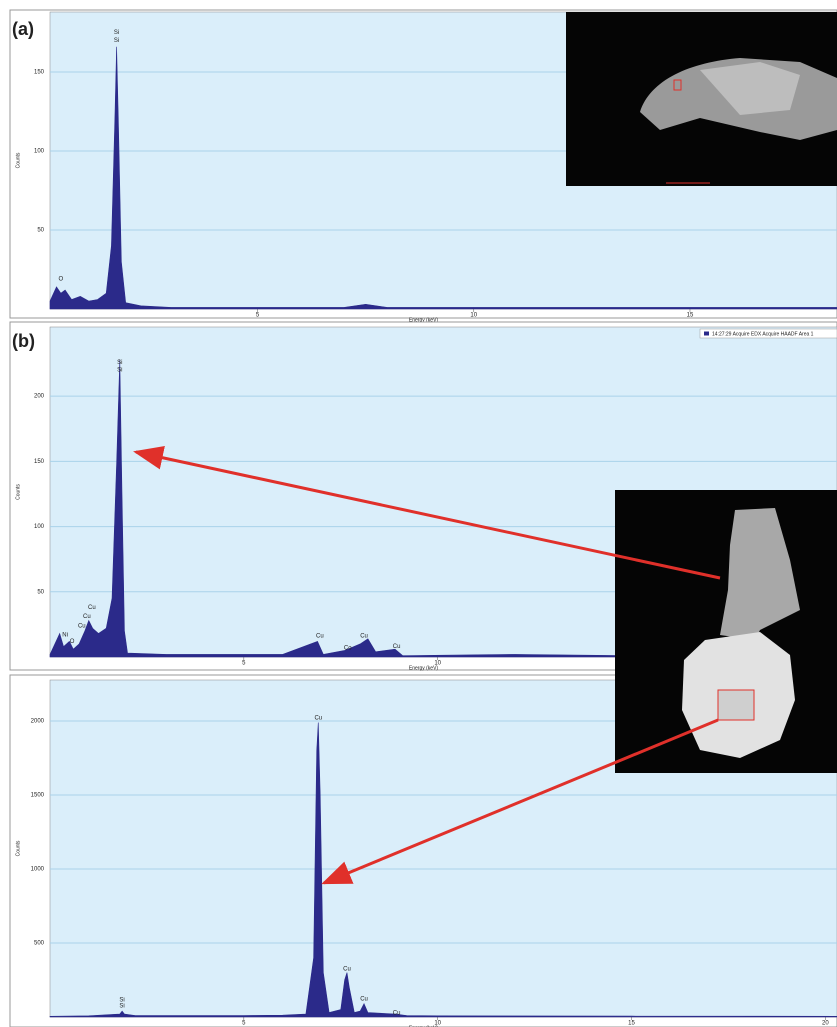 The width and height of the screenshot is (837, 1027). I want to click on y-tick-label: 200, so click(39, 397).